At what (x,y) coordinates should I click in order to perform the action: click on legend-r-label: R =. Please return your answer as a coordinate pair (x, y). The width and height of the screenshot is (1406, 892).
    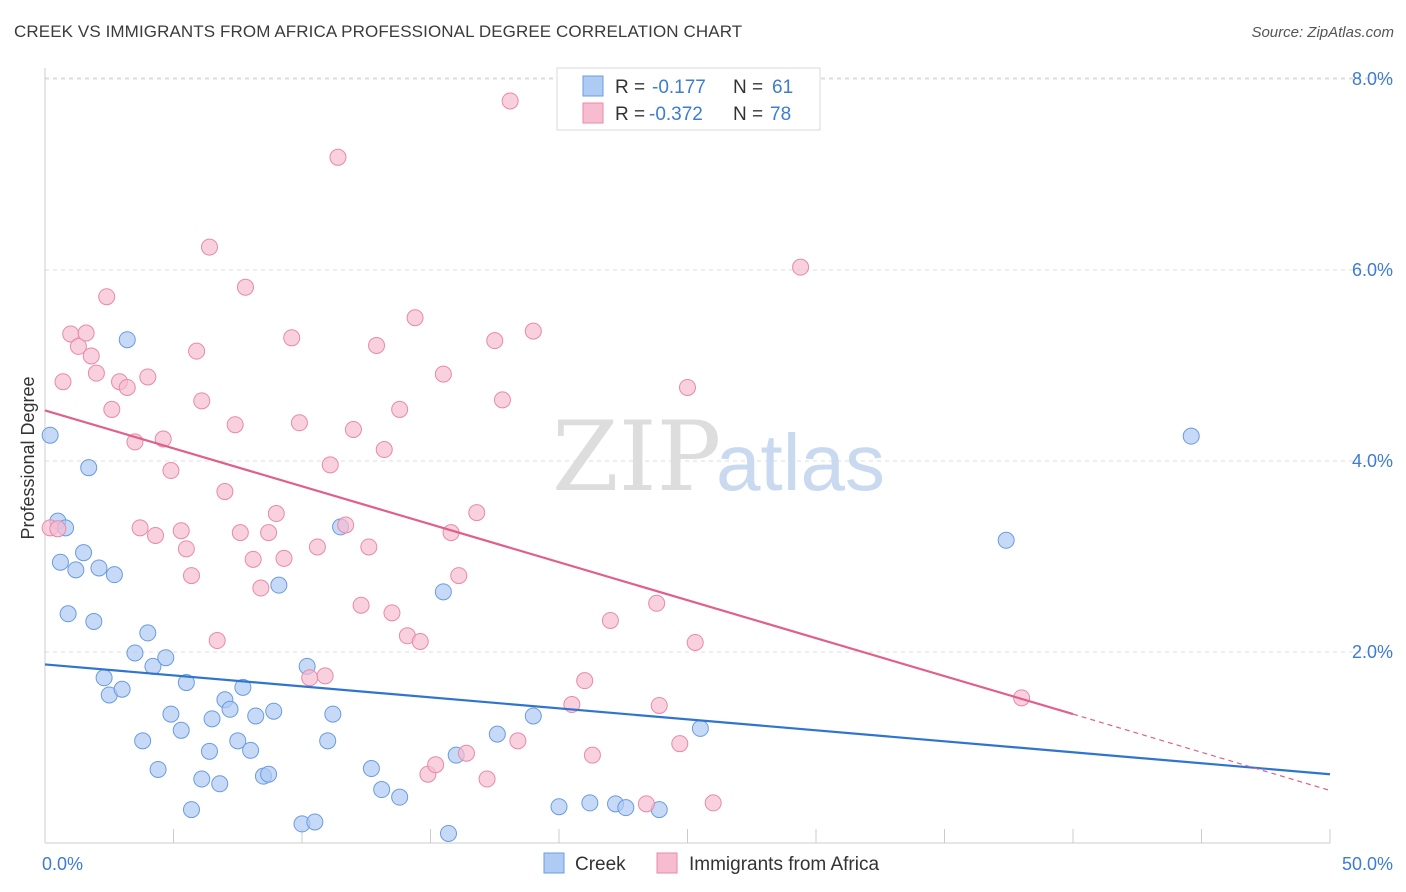
    Looking at the image, I should click on (630, 87).